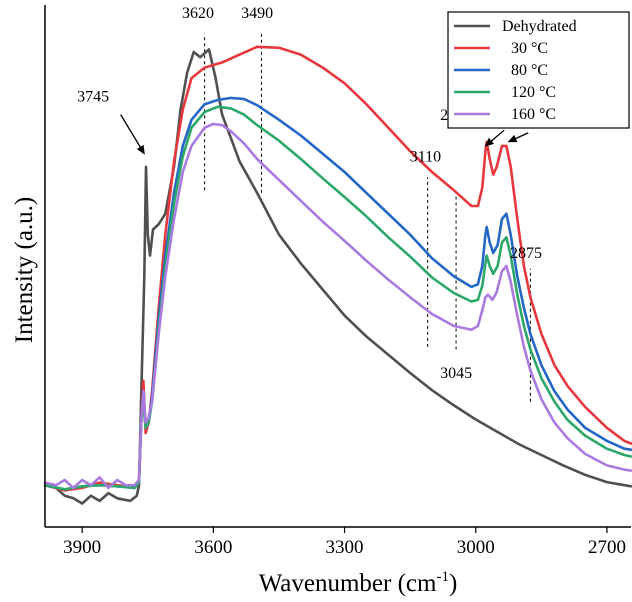 The height and width of the screenshot is (602, 632). Describe the element at coordinates (529, 48) in the screenshot. I see `legend-label: 30 °C` at that location.